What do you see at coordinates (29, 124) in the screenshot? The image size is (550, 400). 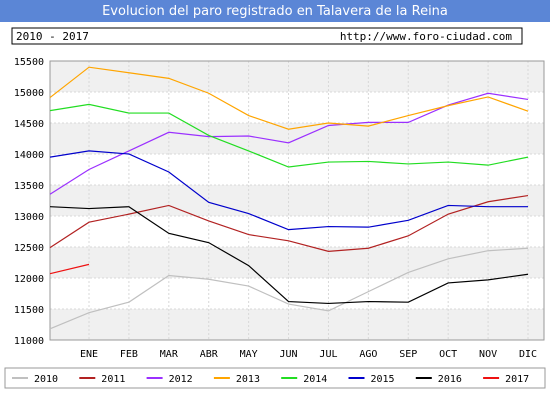 I see `y-tick-label: 14500` at bounding box center [29, 124].